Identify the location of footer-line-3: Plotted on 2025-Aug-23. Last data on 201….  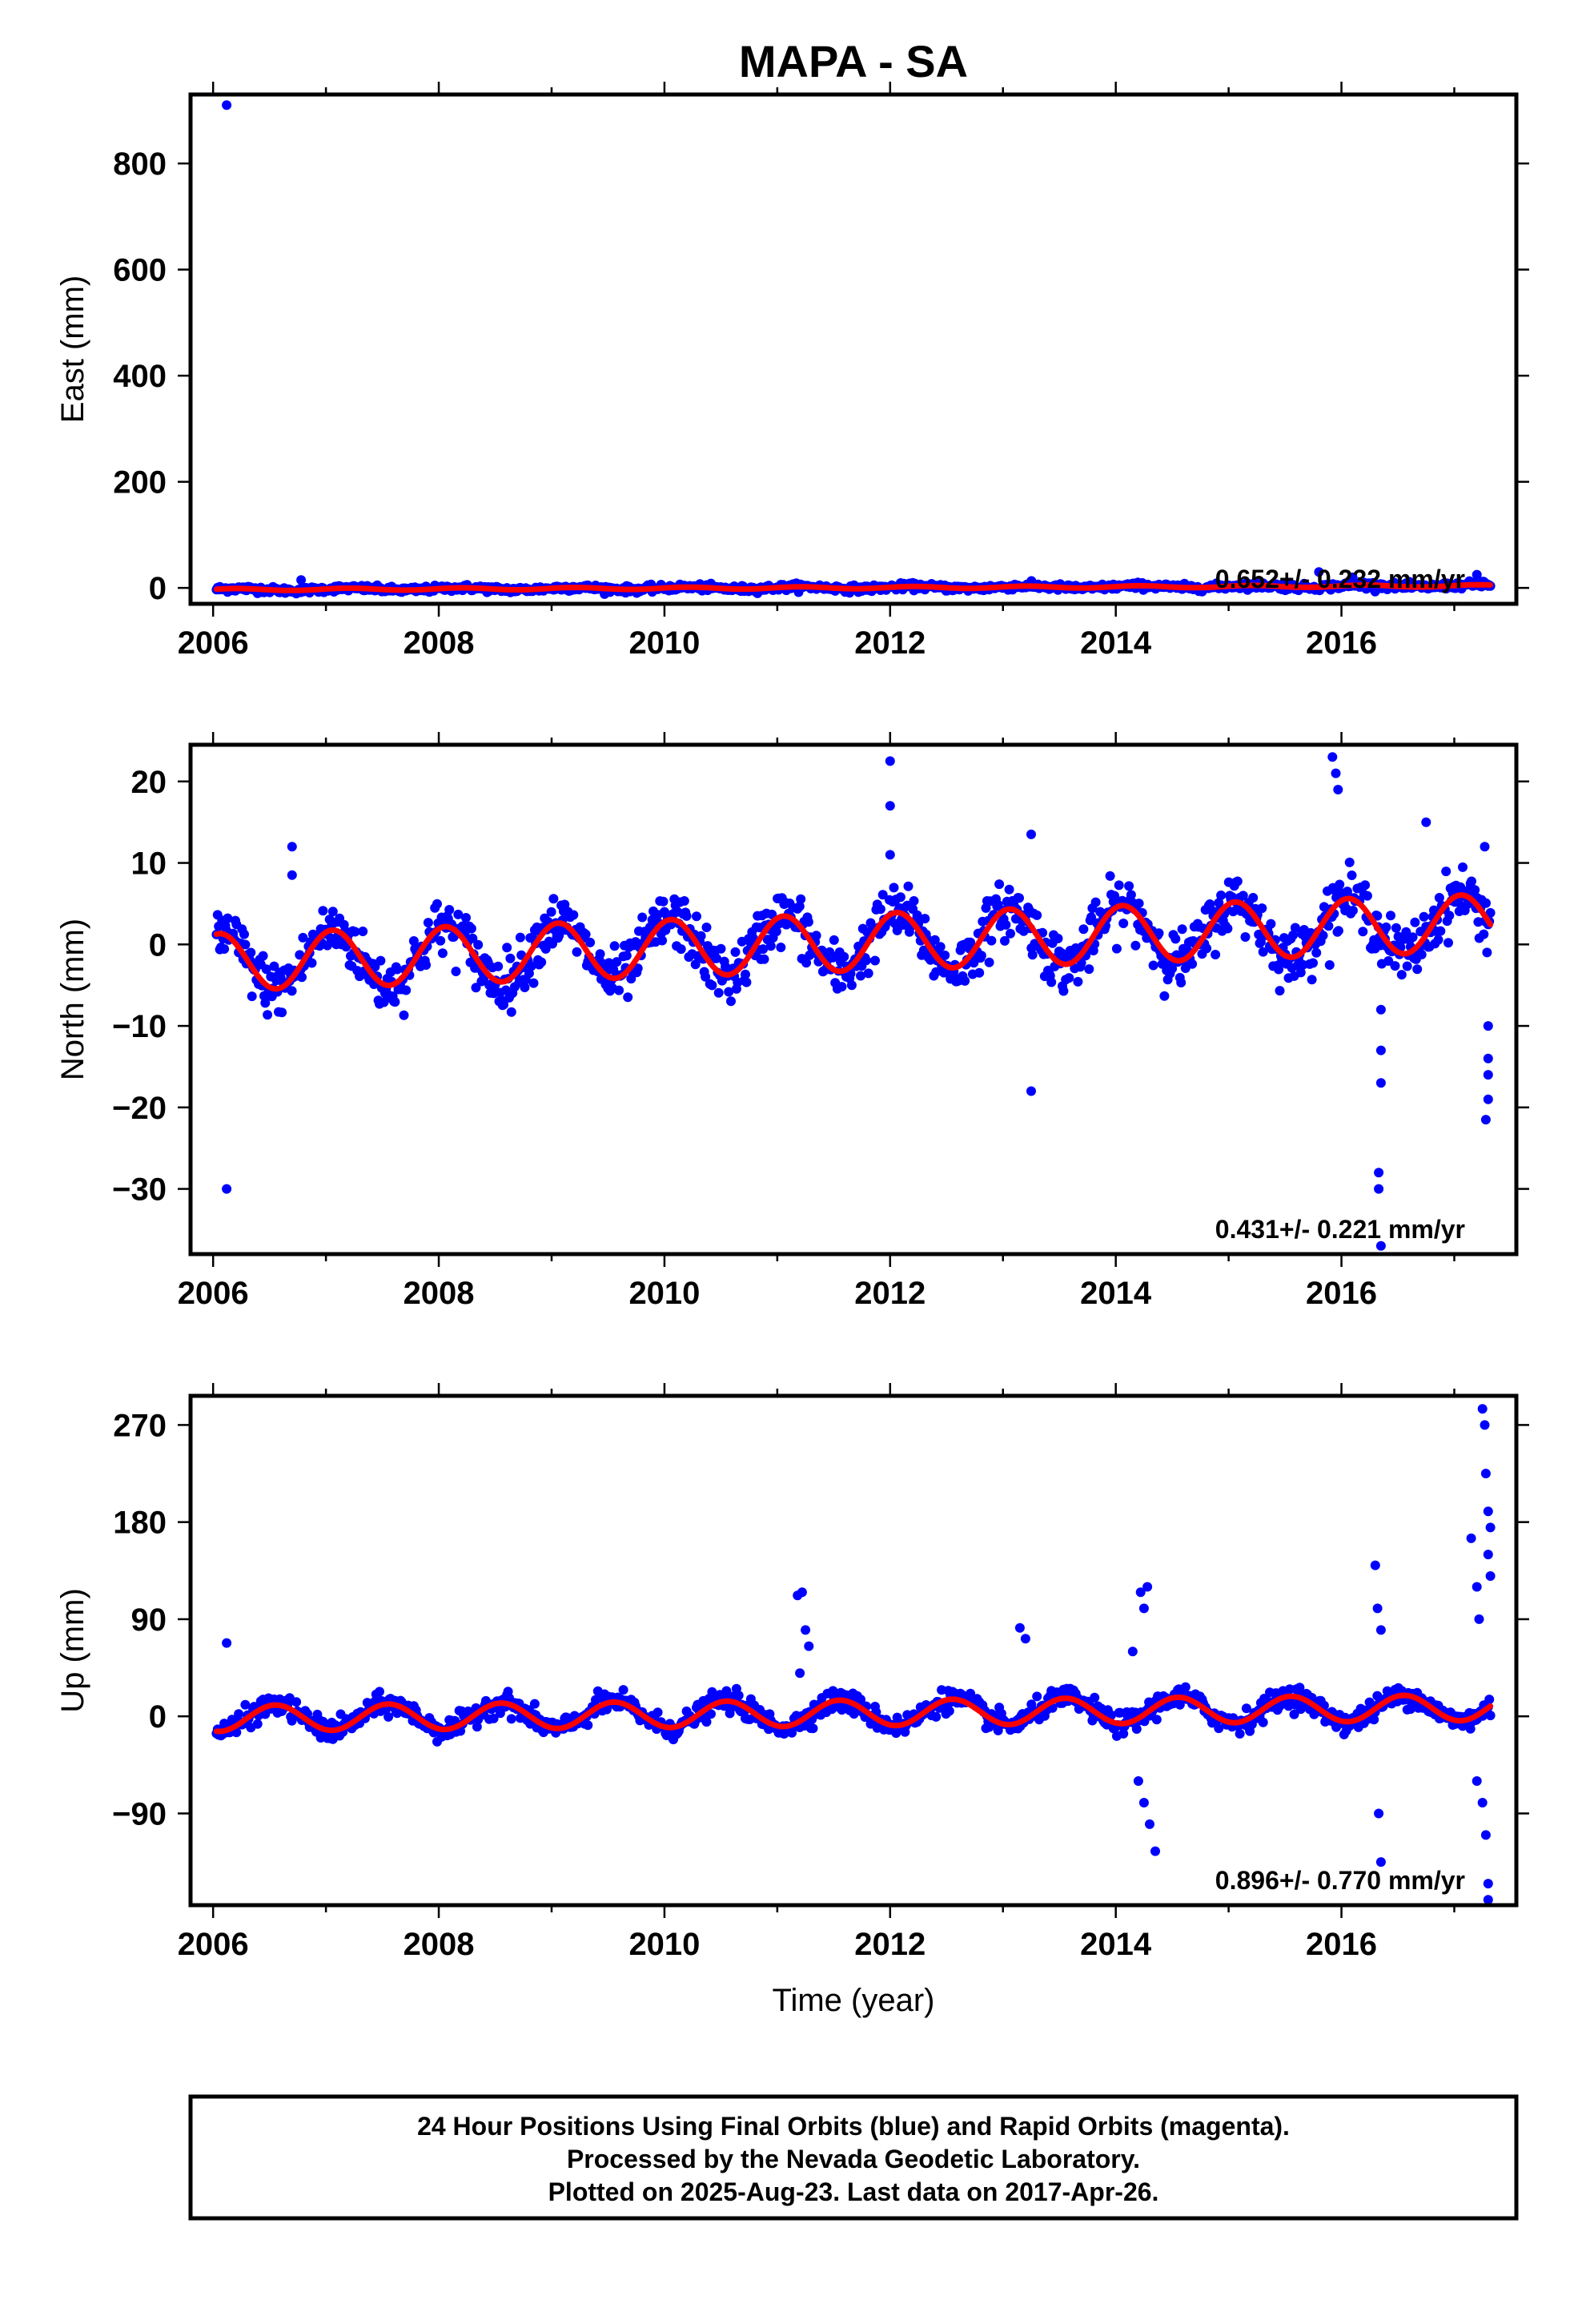
(853, 2191).